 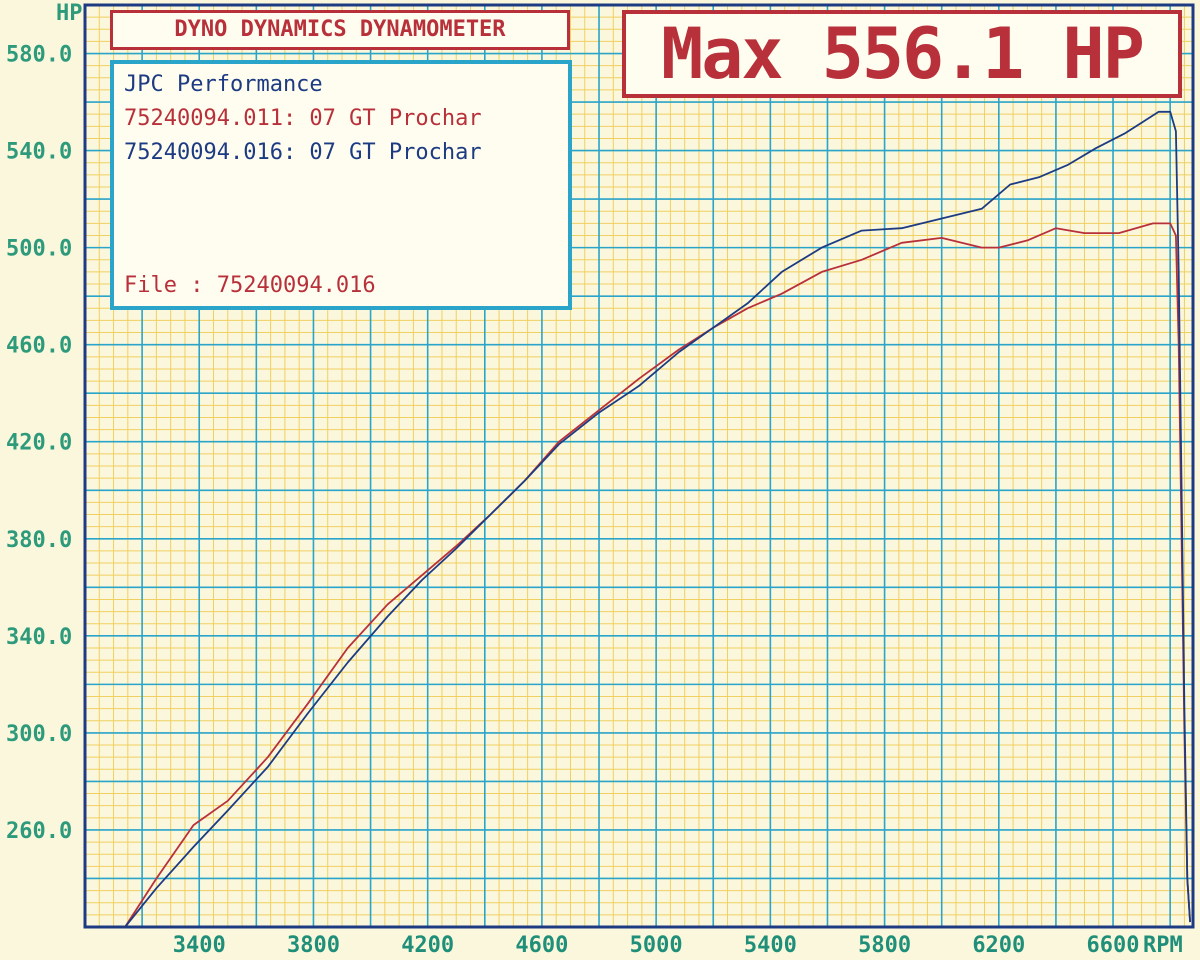 What do you see at coordinates (223, 84) in the screenshot?
I see `legend-shop: JPC Performance` at bounding box center [223, 84].